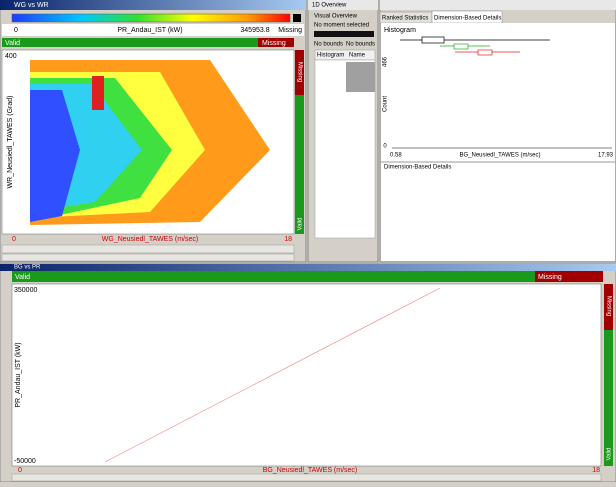  Describe the element at coordinates (10, 142) in the screenshot. I see `y-axis-label: WR_Neusiedl_TAWES (Grad)` at that location.